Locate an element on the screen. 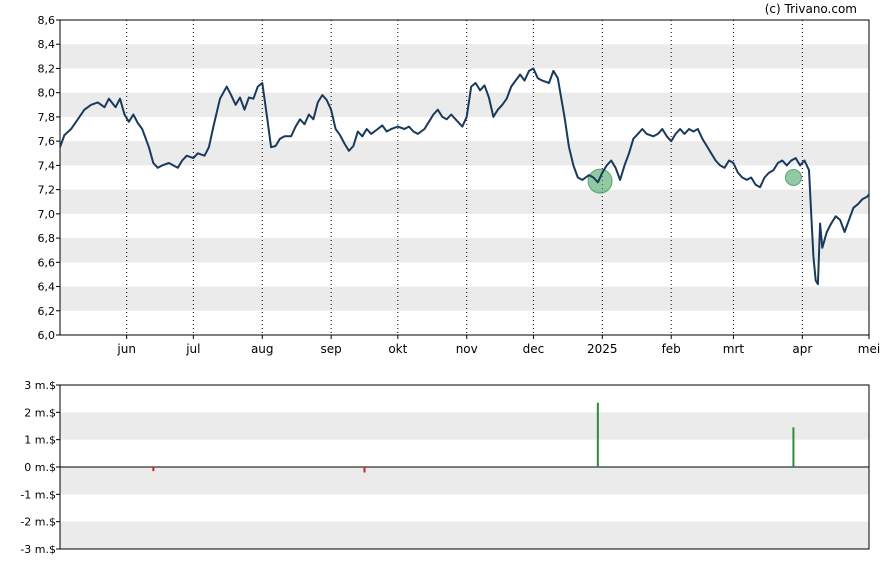 The image size is (888, 569). volume-y-axis: 3 m.$ 2 m.$ 1 m.$ 0 m.$ -1 m.$ -2 m.$ -3 m.$ is located at coordinates (40, 467).